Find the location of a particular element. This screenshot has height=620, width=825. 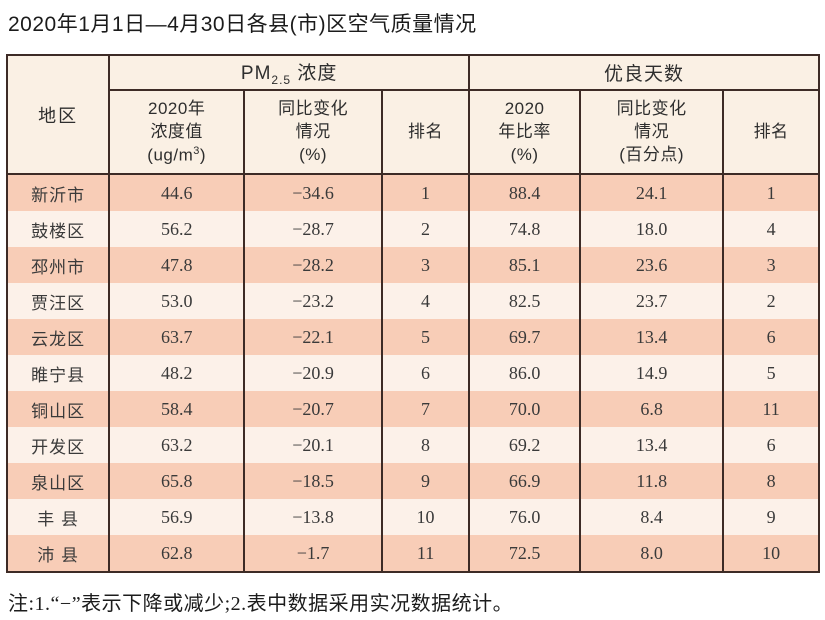

cell-days-change: 18.0 is located at coordinates (652, 229).